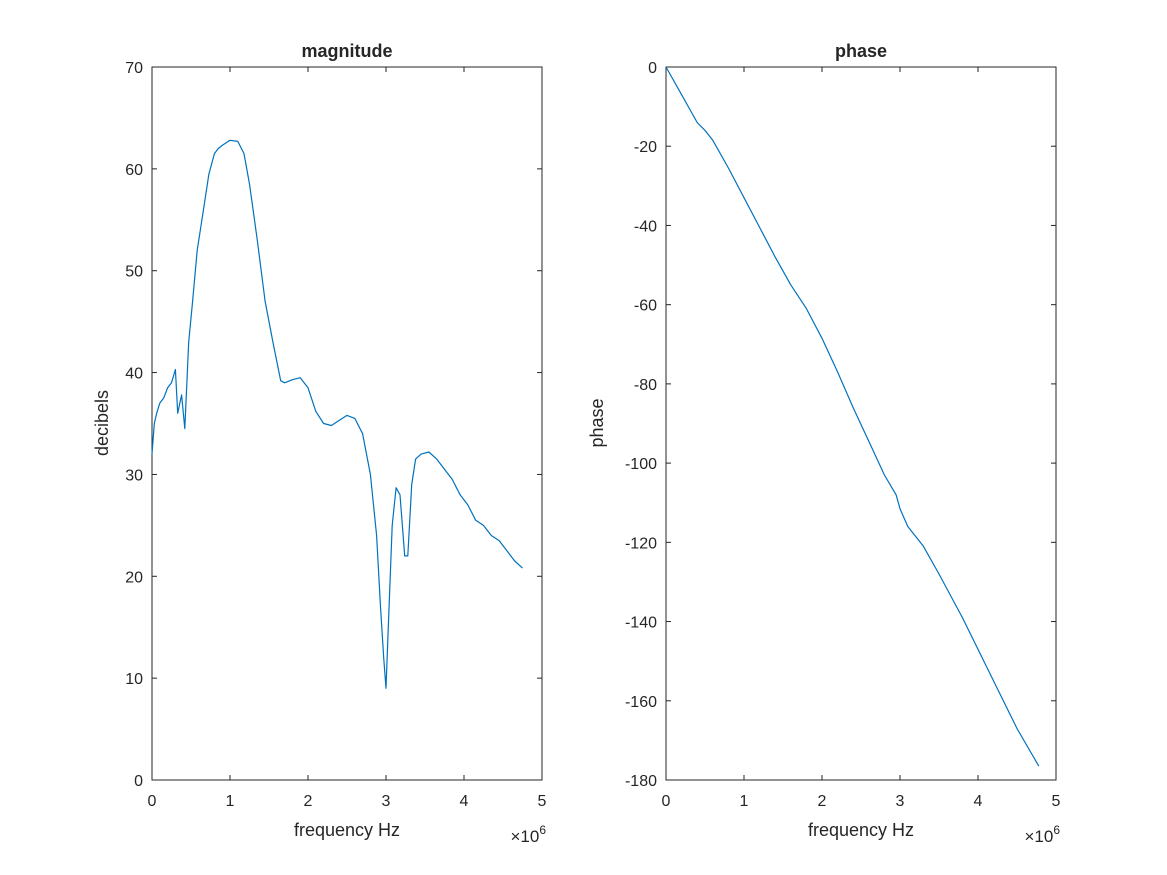 This screenshot has width=1167, height=875. I want to click on y-tick-label: 30, so click(134, 475).